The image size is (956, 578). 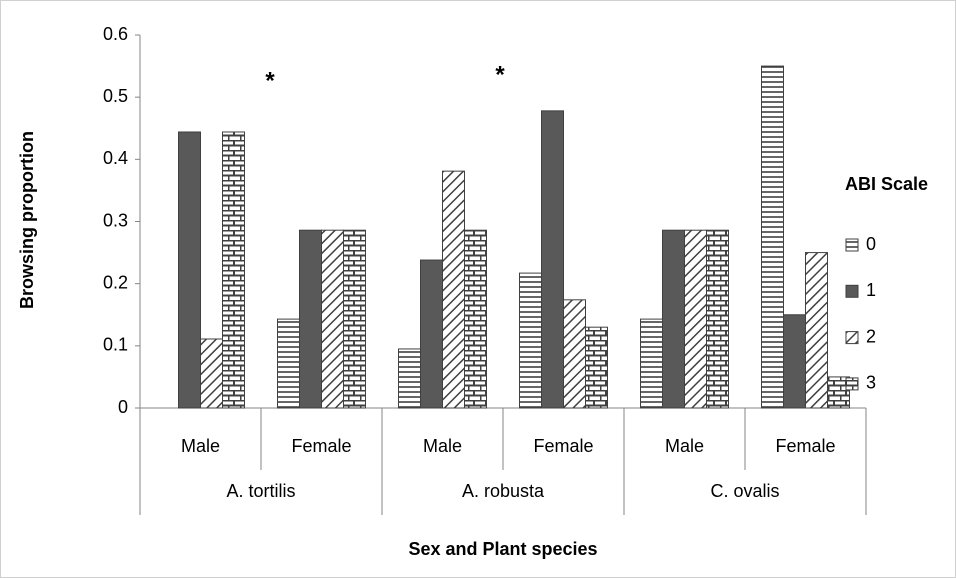 What do you see at coordinates (115, 282) in the screenshot?
I see `y-tick-label: 0.2` at bounding box center [115, 282].